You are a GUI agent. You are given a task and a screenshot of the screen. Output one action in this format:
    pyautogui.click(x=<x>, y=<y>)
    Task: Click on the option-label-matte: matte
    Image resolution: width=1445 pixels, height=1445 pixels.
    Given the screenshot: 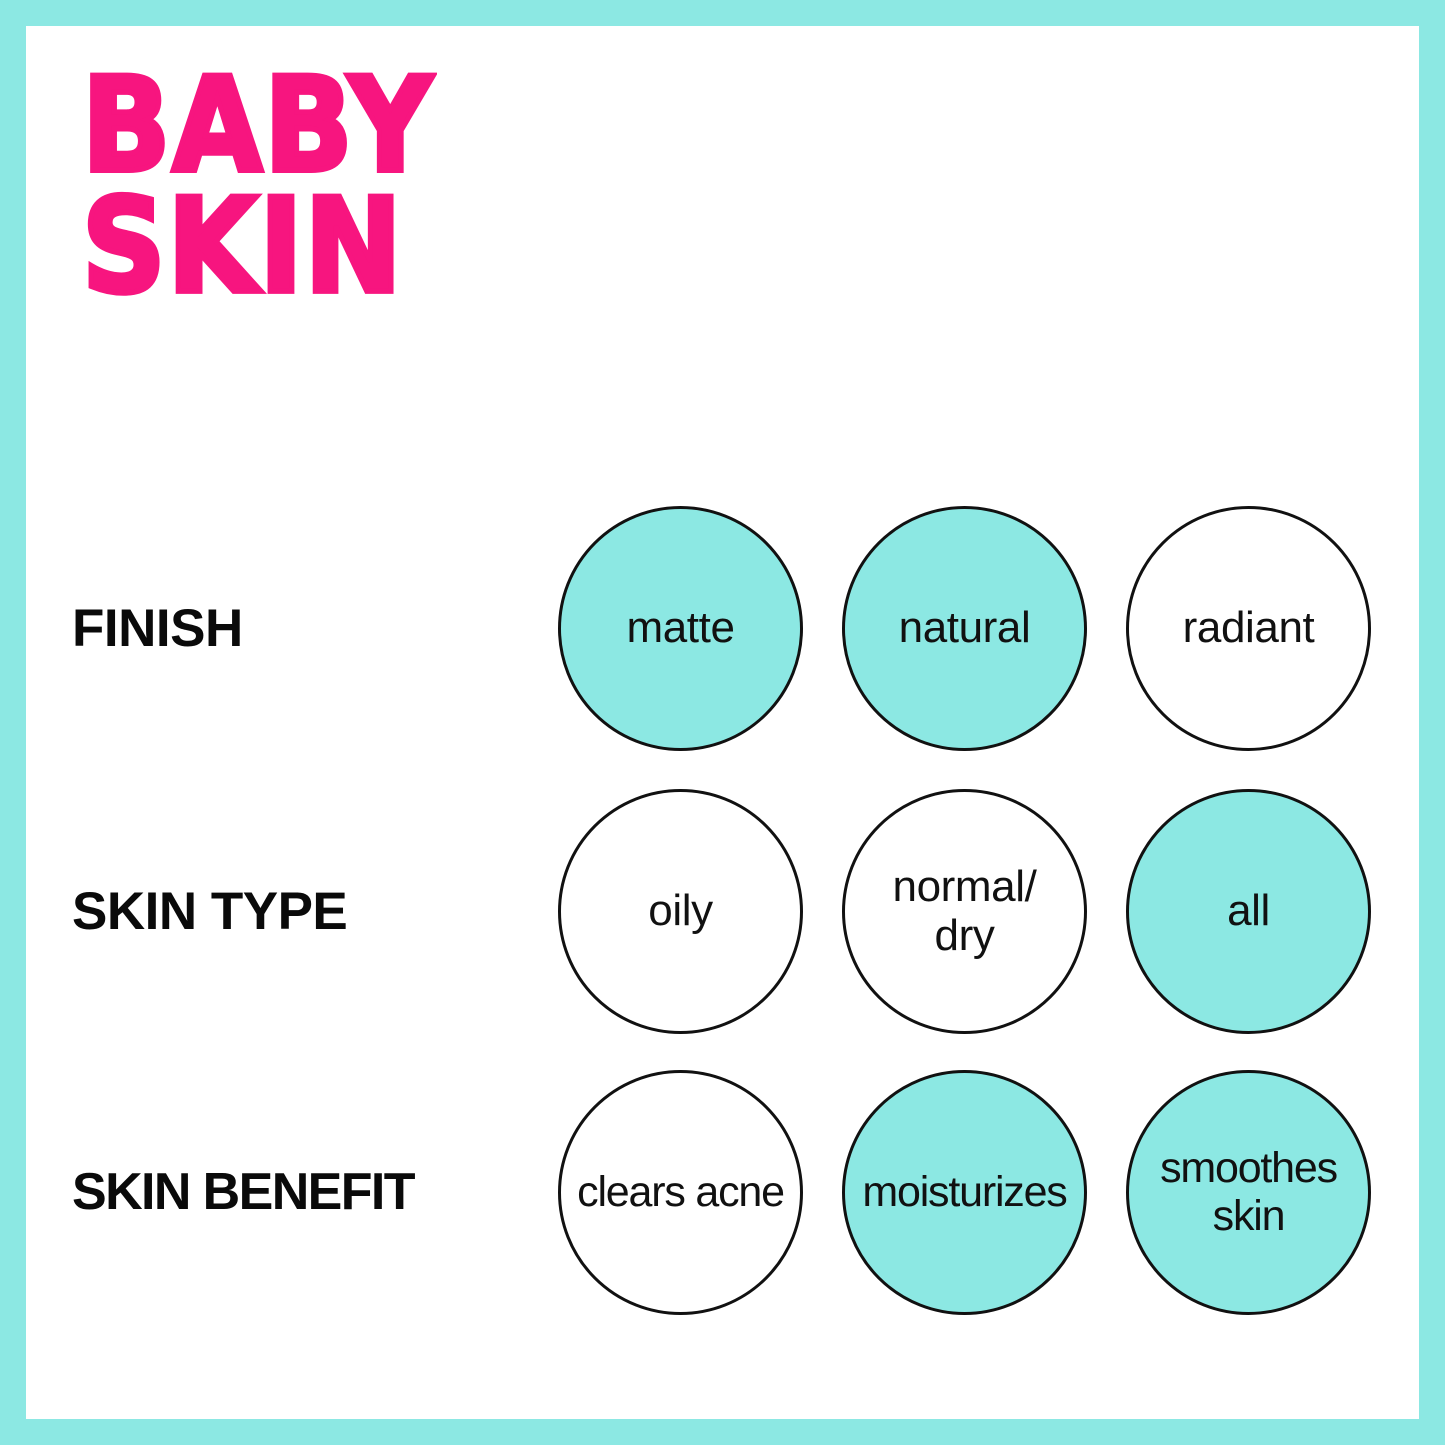 What is the action you would take?
    pyautogui.click(x=680, y=628)
    